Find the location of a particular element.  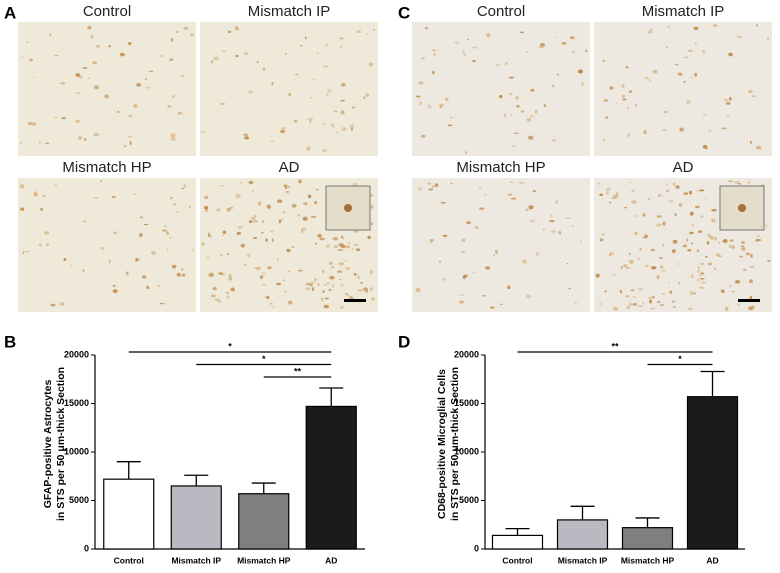

y-tick-label: 10000 is located at coordinates (76, 451).